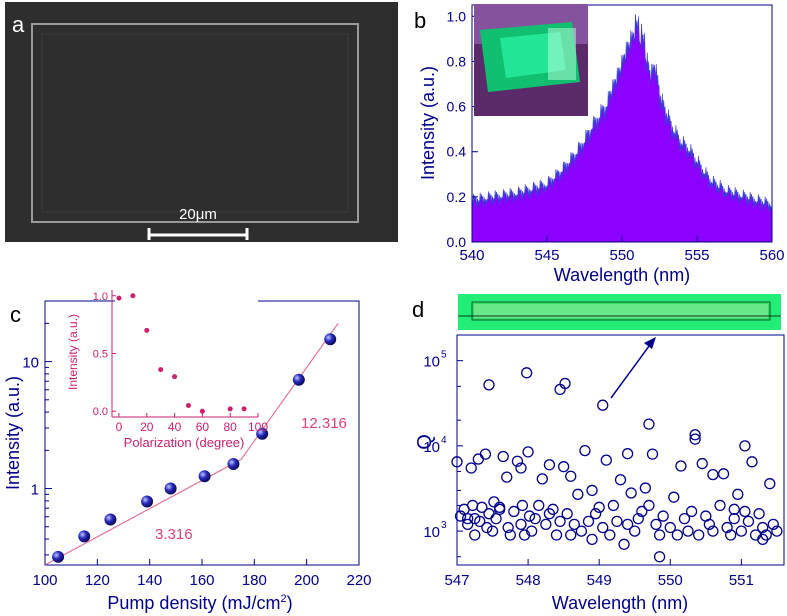  I want to click on x-tick-label-d: 551, so click(741, 580).